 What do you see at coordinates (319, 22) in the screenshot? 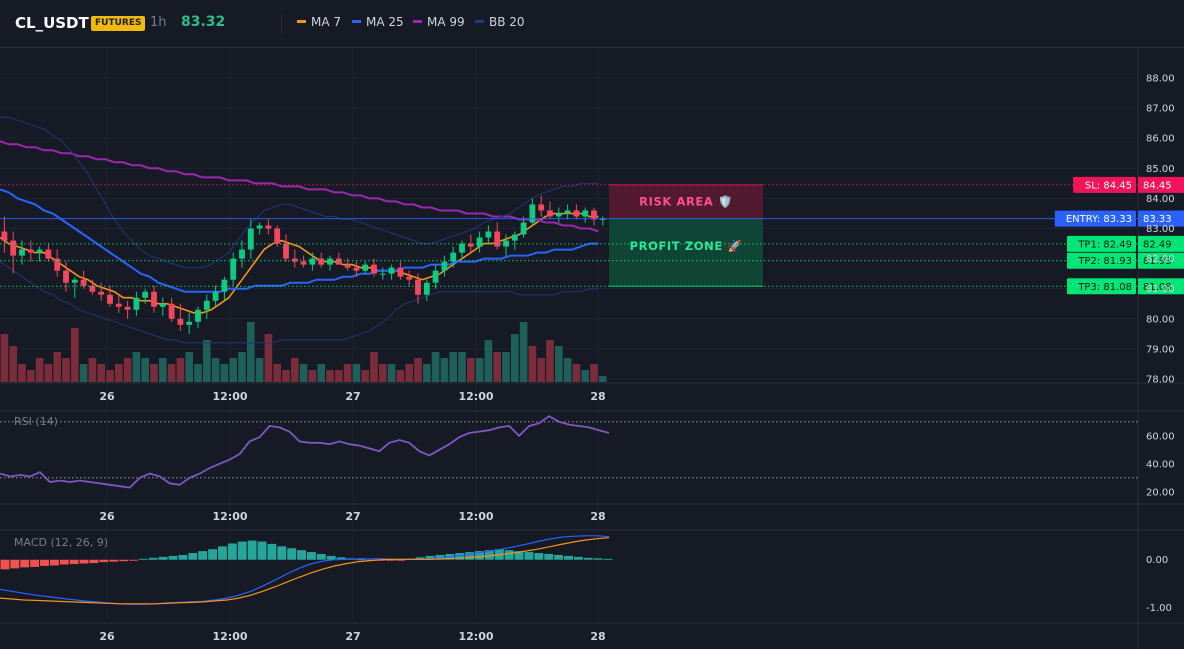
I see `legend-ma7: MA 7` at bounding box center [319, 22].